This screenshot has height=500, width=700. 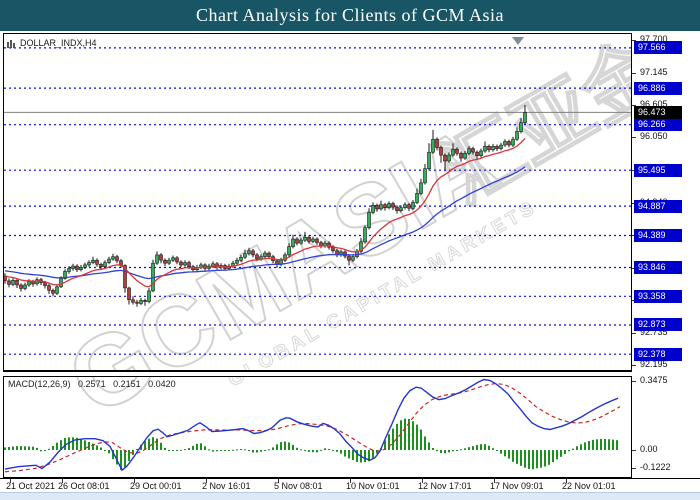 What do you see at coordinates (518, 41) in the screenshot?
I see `down-arrow-marker` at bounding box center [518, 41].